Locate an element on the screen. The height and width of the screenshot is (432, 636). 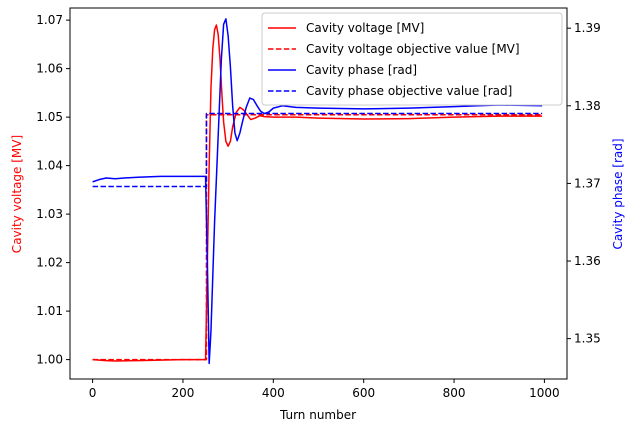
legend-label-2: Cavity phase [rad] is located at coordinates (361, 70).